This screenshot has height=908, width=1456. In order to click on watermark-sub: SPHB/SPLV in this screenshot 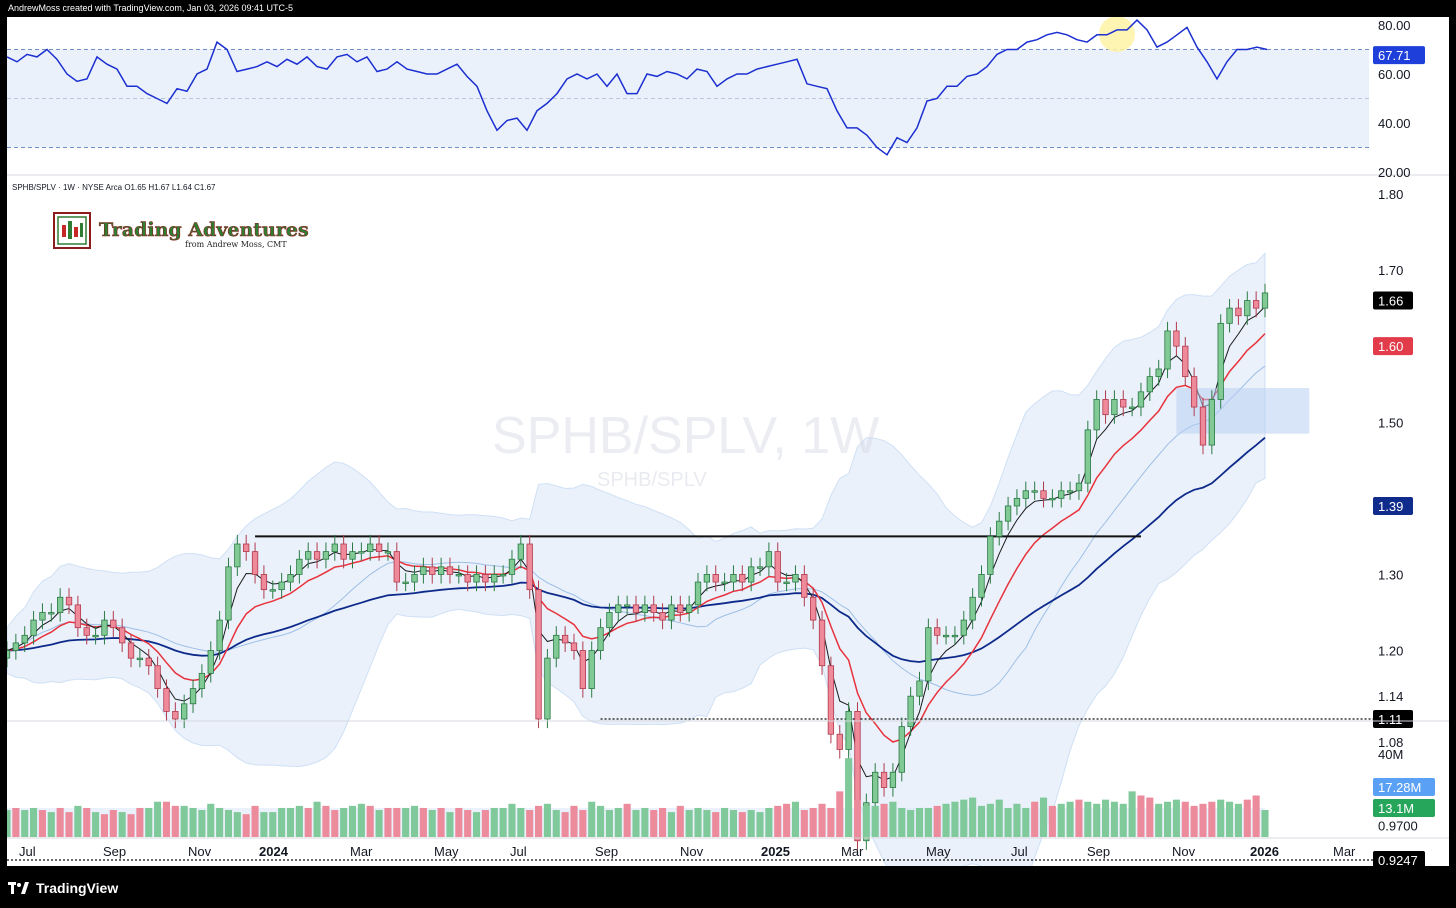, I will do `click(652, 480)`.